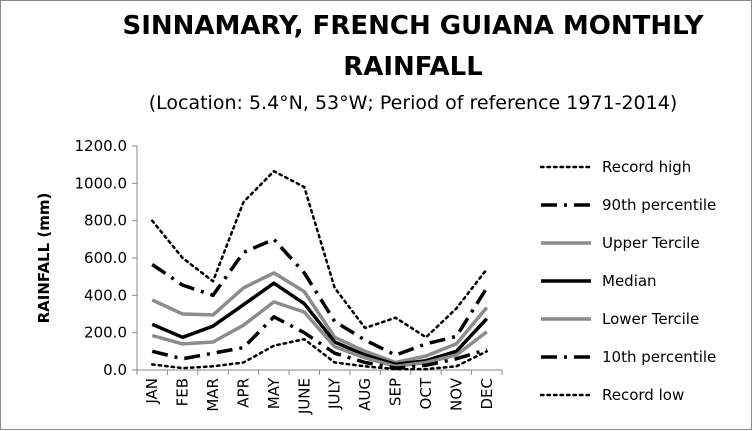 Image resolution: width=752 pixels, height=431 pixels. What do you see at coordinates (105, 333) in the screenshot?
I see `y-tick-label: 200.0` at bounding box center [105, 333].